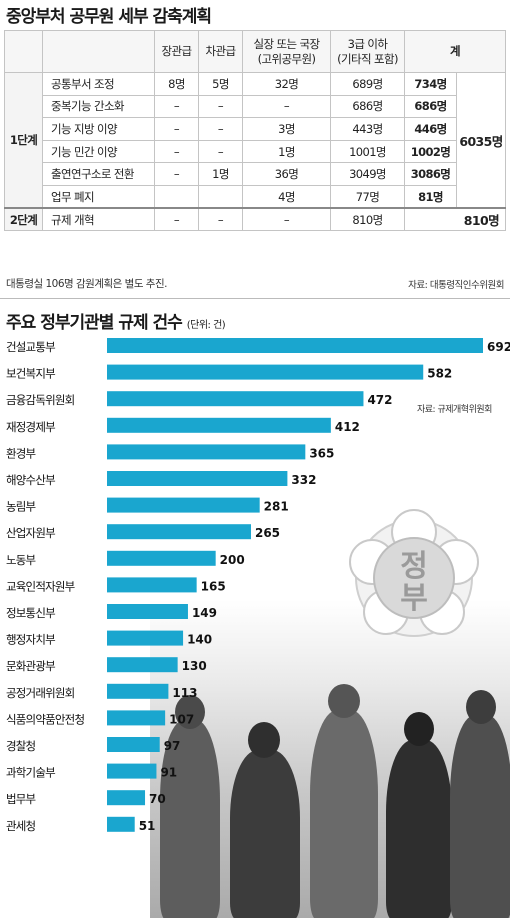  What do you see at coordinates (98, 196) in the screenshot?
I see `row-item: 업무 폐지` at bounding box center [98, 196].